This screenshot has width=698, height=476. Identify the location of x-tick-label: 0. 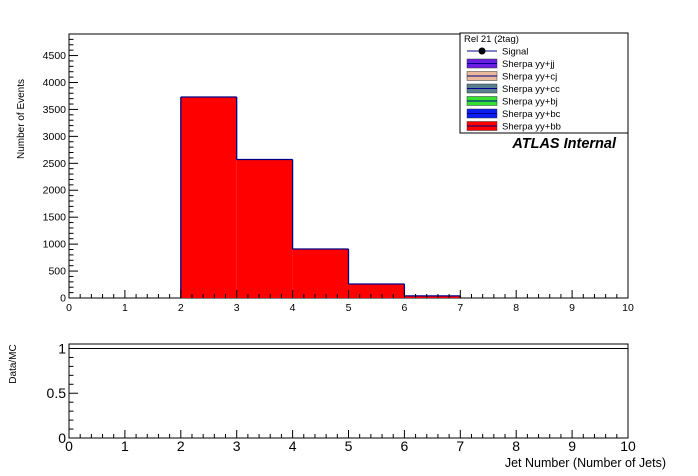
(69, 308).